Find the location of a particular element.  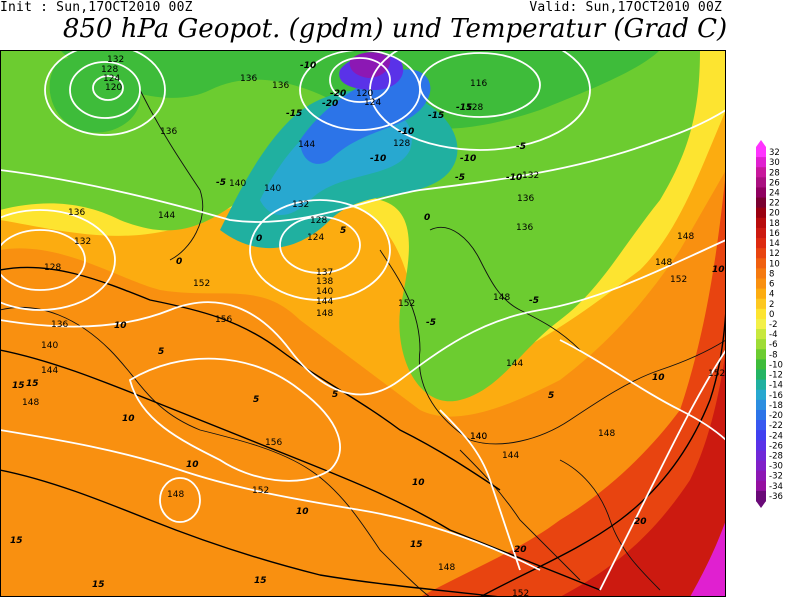

geo-label: 138 is located at coordinates (324, 282).